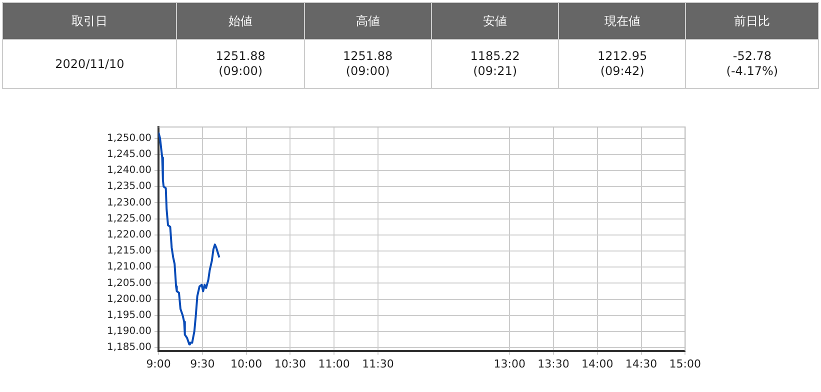  What do you see at coordinates (129, 332) in the screenshot?
I see `y-tick-label: 1,190.00` at bounding box center [129, 332].